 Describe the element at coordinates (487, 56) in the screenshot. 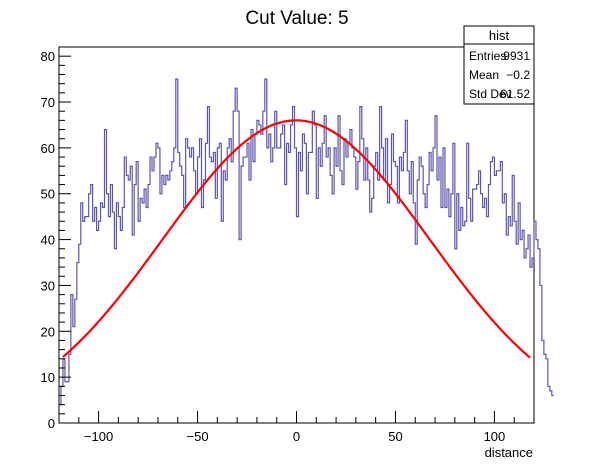

I see `stats-entries-label: Entries` at that location.